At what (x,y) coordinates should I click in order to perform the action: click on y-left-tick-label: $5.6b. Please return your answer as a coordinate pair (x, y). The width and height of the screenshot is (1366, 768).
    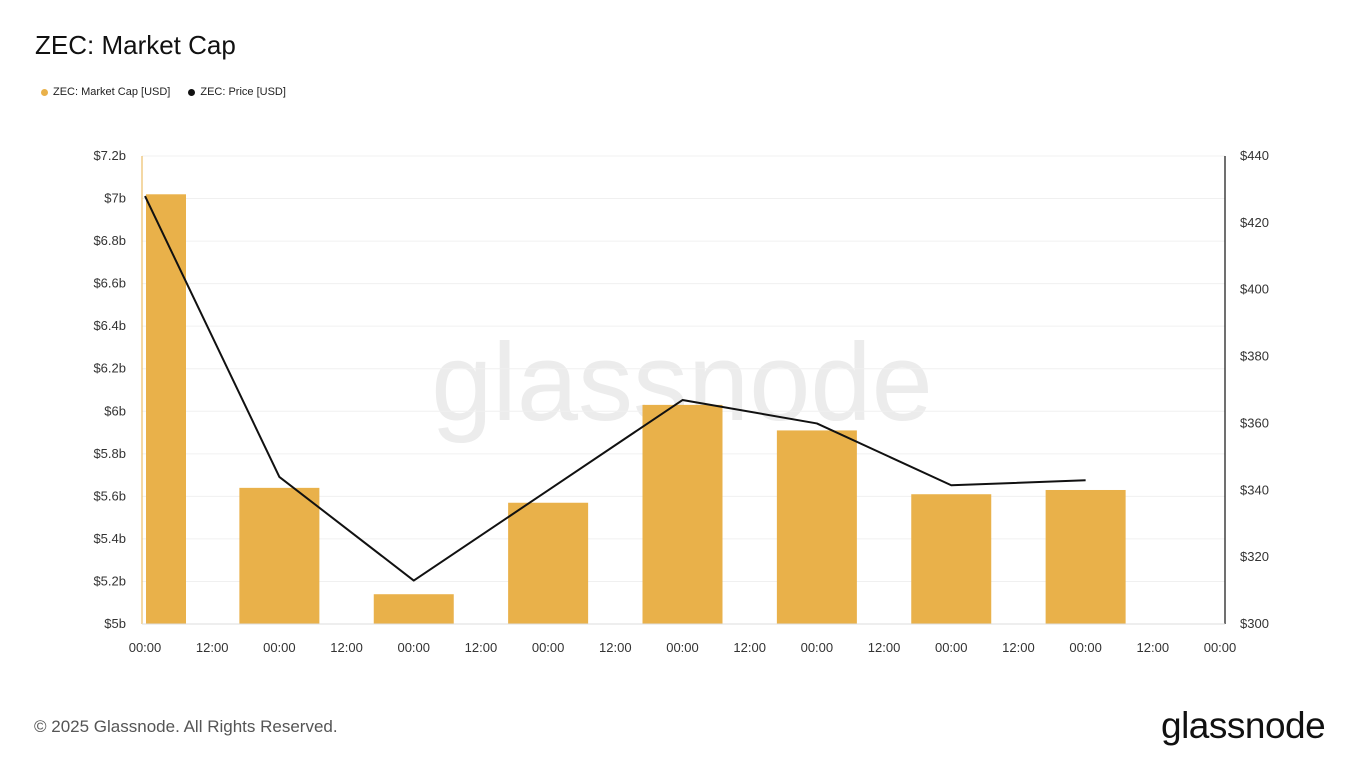
    Looking at the image, I should click on (109, 495).